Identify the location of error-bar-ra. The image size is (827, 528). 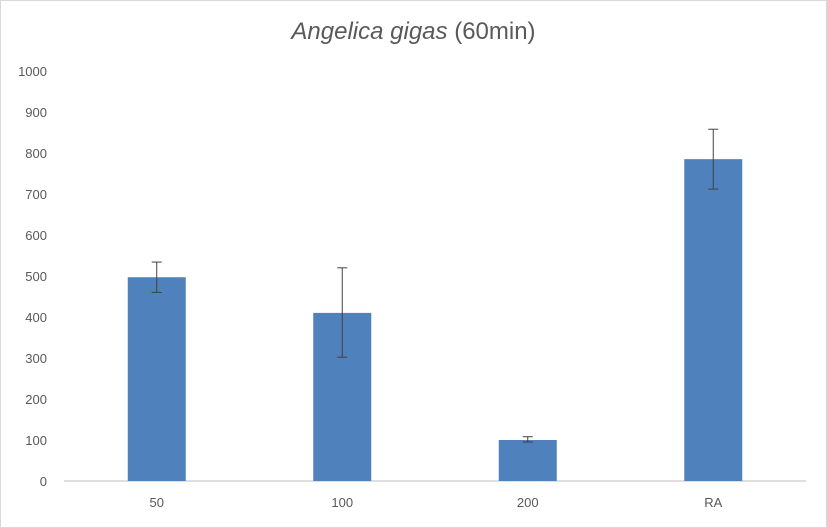
(713, 159).